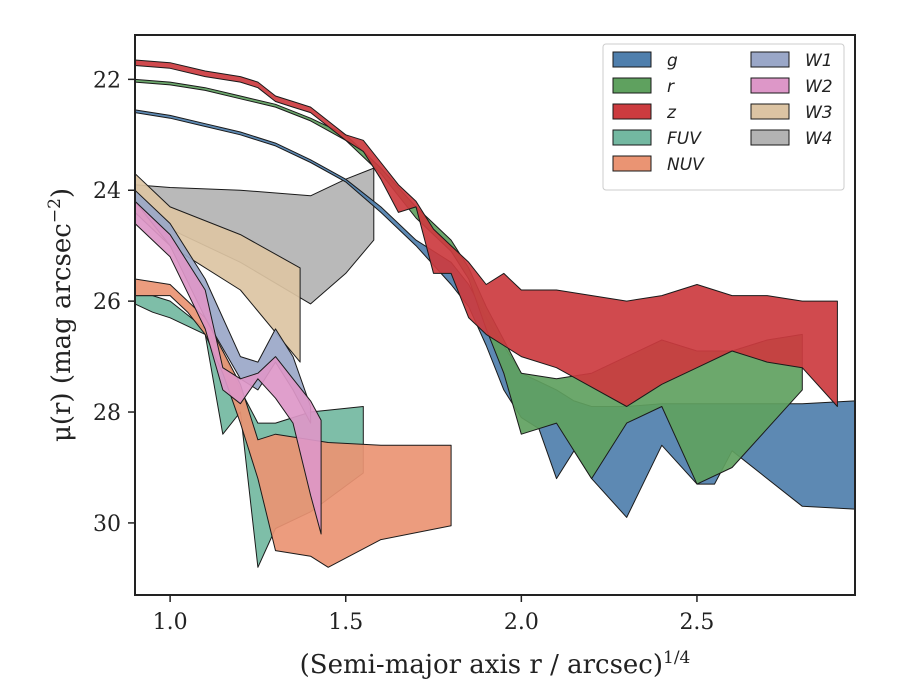  Describe the element at coordinates (672, 61) in the screenshot. I see `legend-label: g` at that location.